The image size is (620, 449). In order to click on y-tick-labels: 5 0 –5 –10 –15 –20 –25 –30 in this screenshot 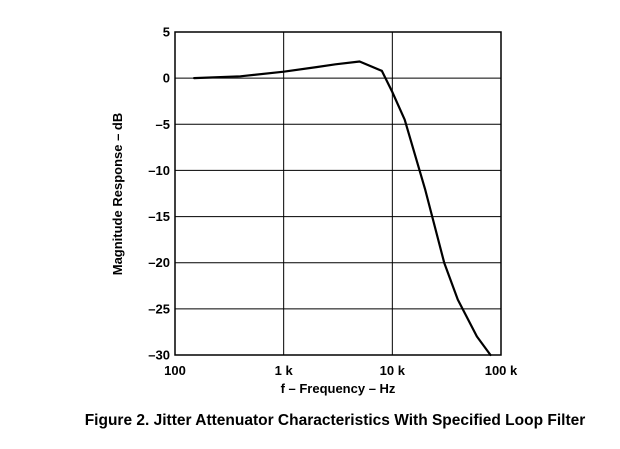, I will do `click(159, 194)`.